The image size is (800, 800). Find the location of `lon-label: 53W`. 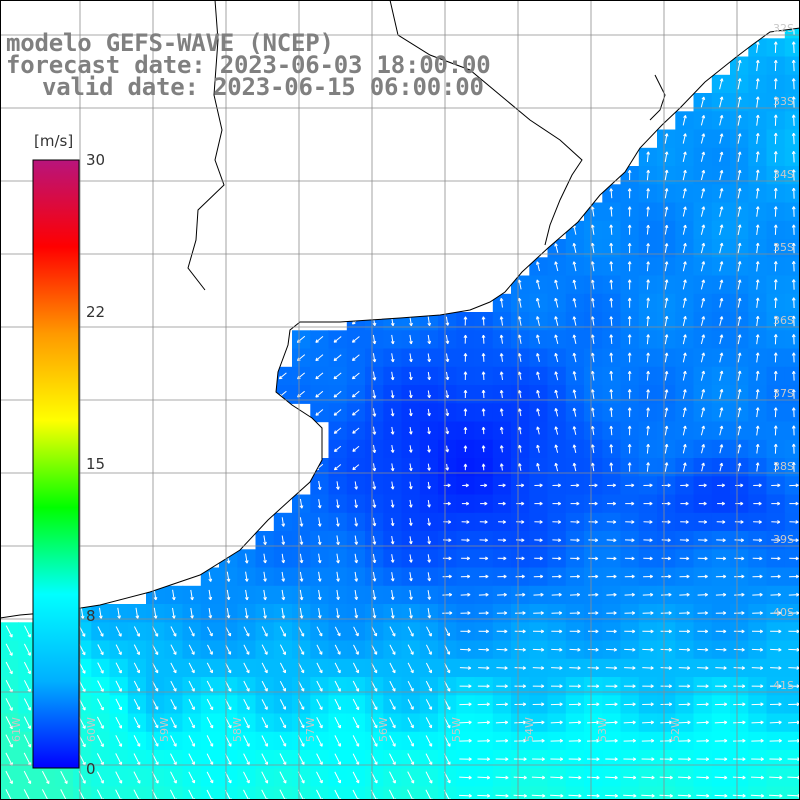

lon-label: 53W is located at coordinates (602, 729).